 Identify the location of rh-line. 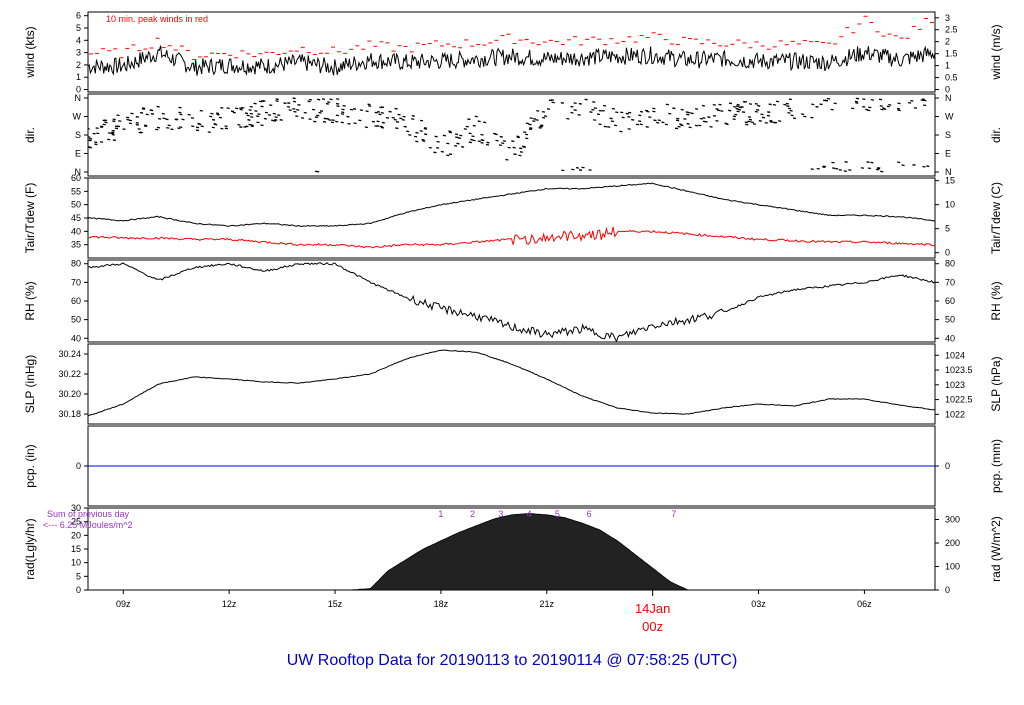
(511, 302).